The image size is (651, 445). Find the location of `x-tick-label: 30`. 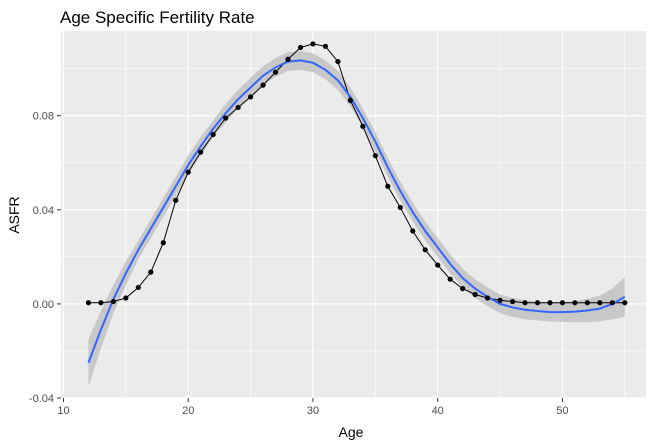

x-tick-label: 30 is located at coordinates (313, 411).